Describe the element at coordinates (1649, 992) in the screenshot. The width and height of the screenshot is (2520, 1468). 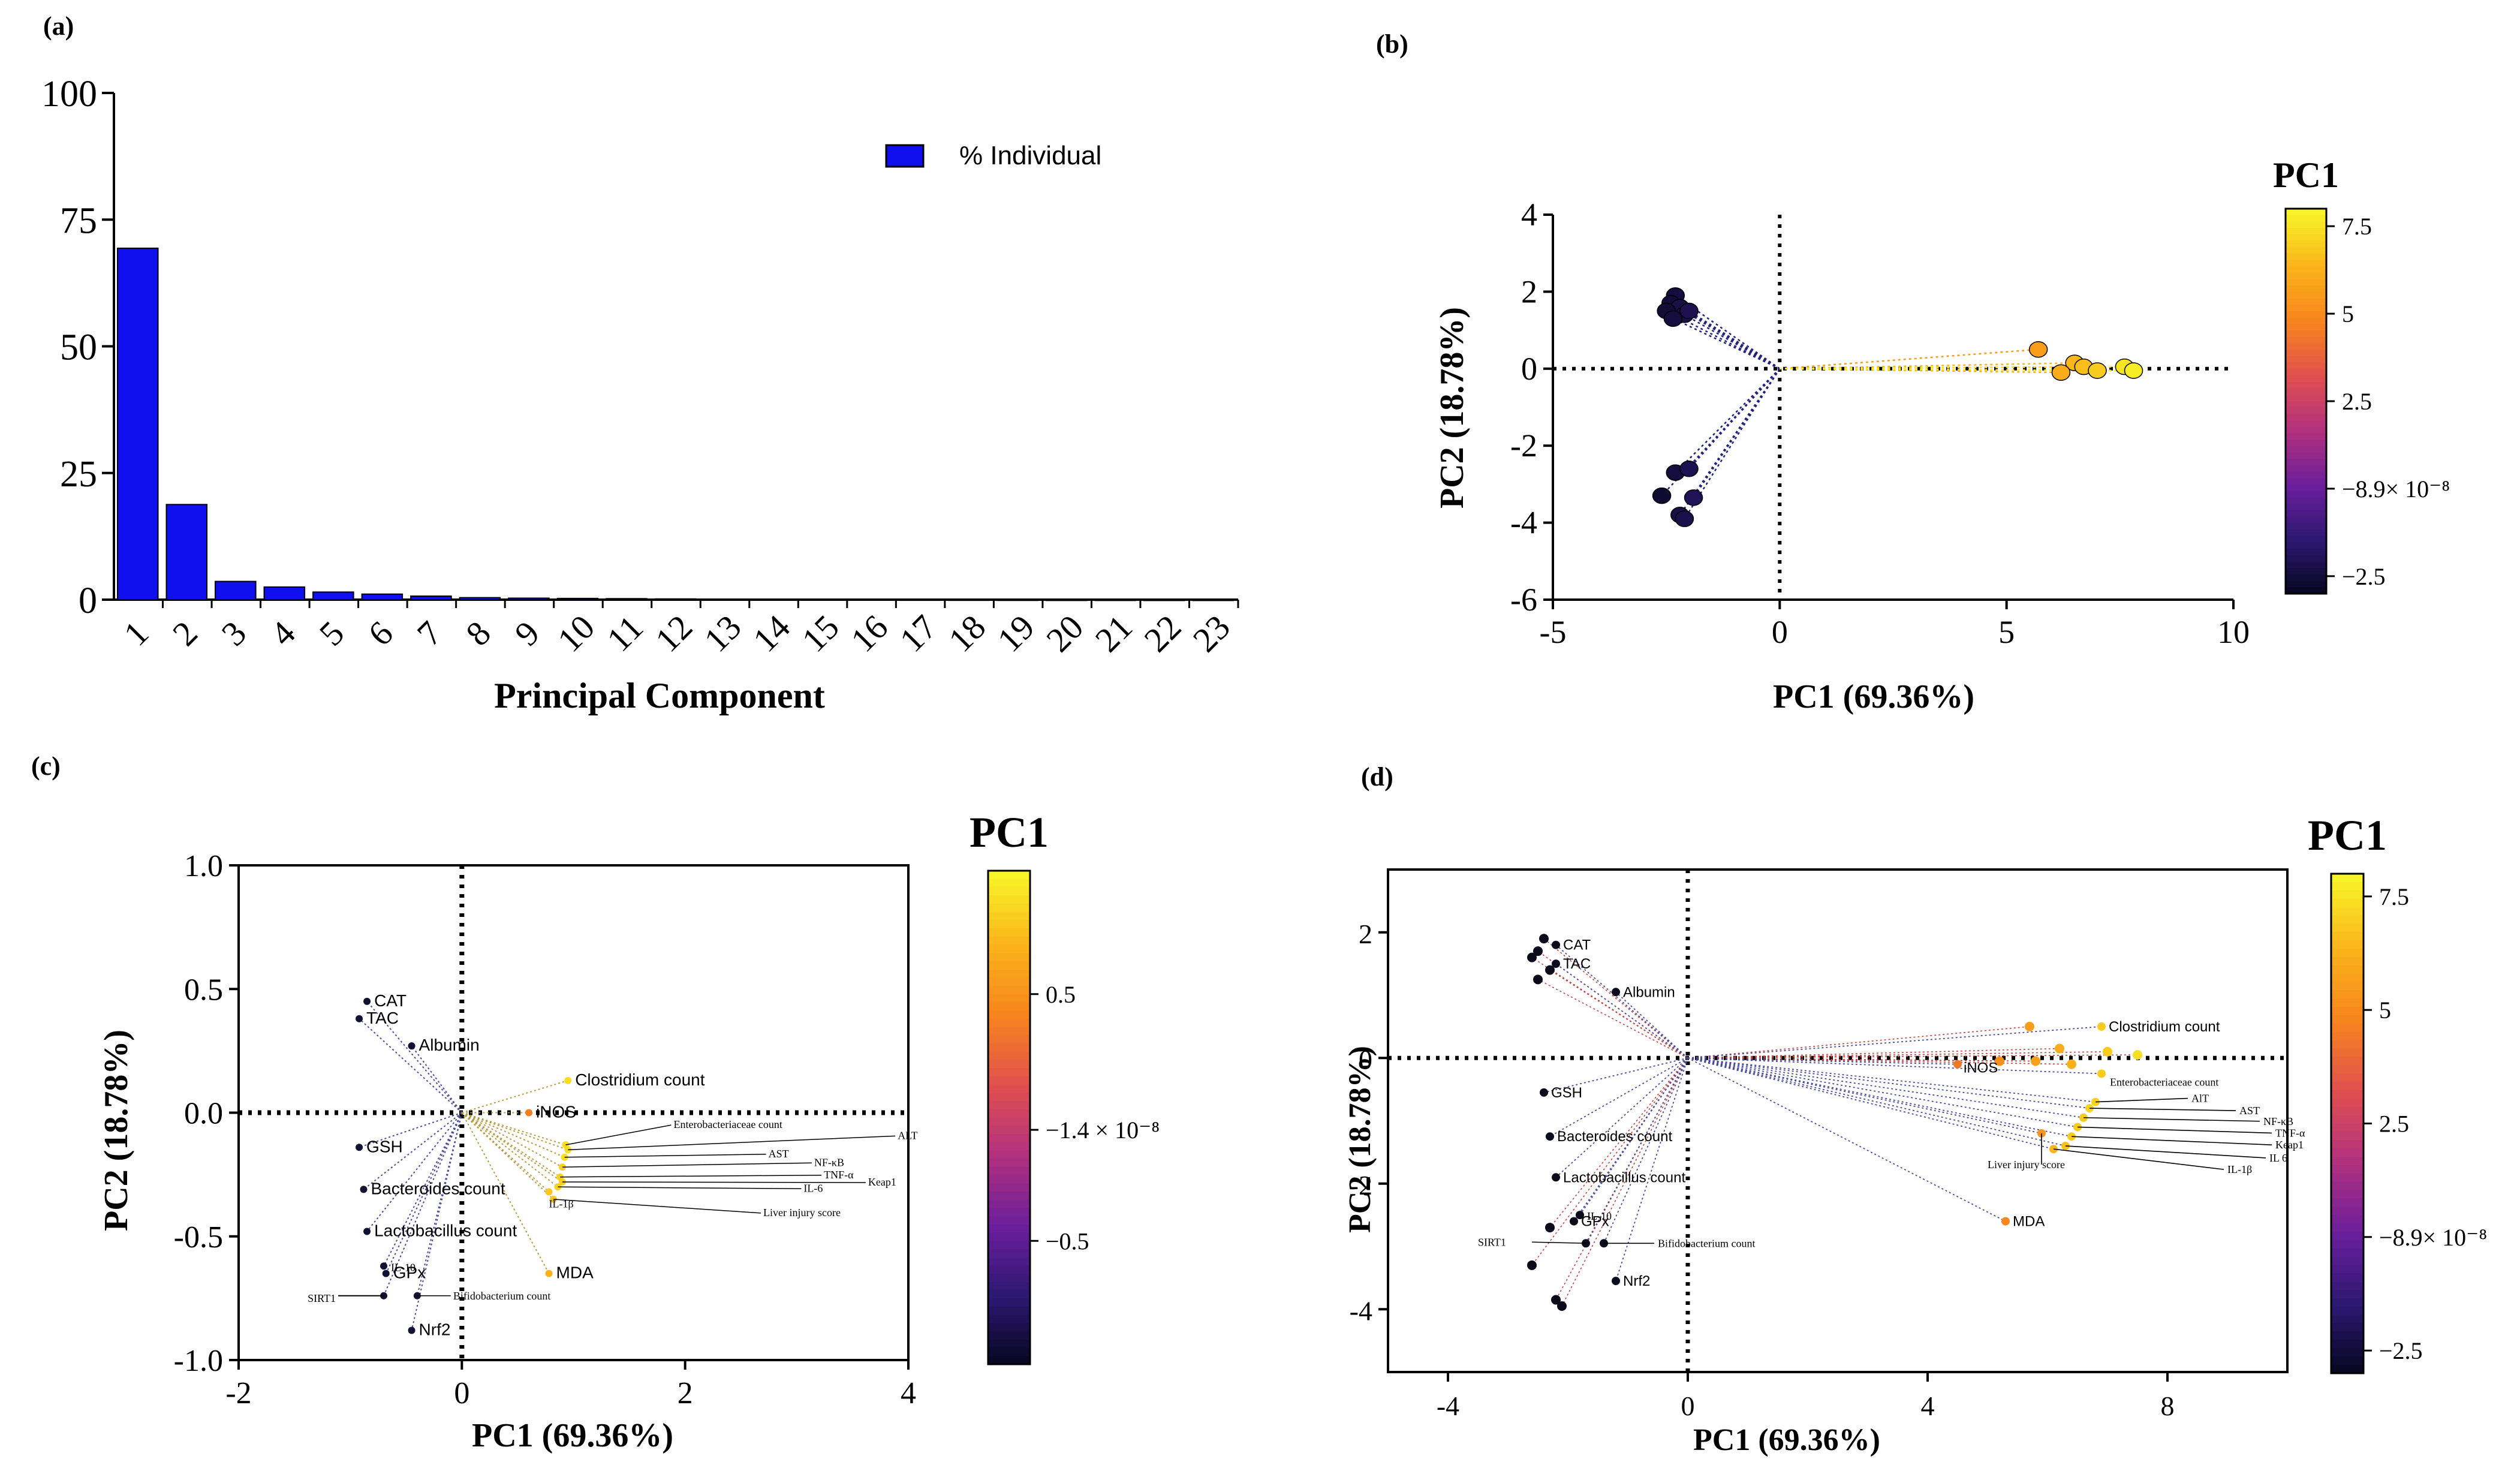
I see `loading-label: Albumin` at that location.